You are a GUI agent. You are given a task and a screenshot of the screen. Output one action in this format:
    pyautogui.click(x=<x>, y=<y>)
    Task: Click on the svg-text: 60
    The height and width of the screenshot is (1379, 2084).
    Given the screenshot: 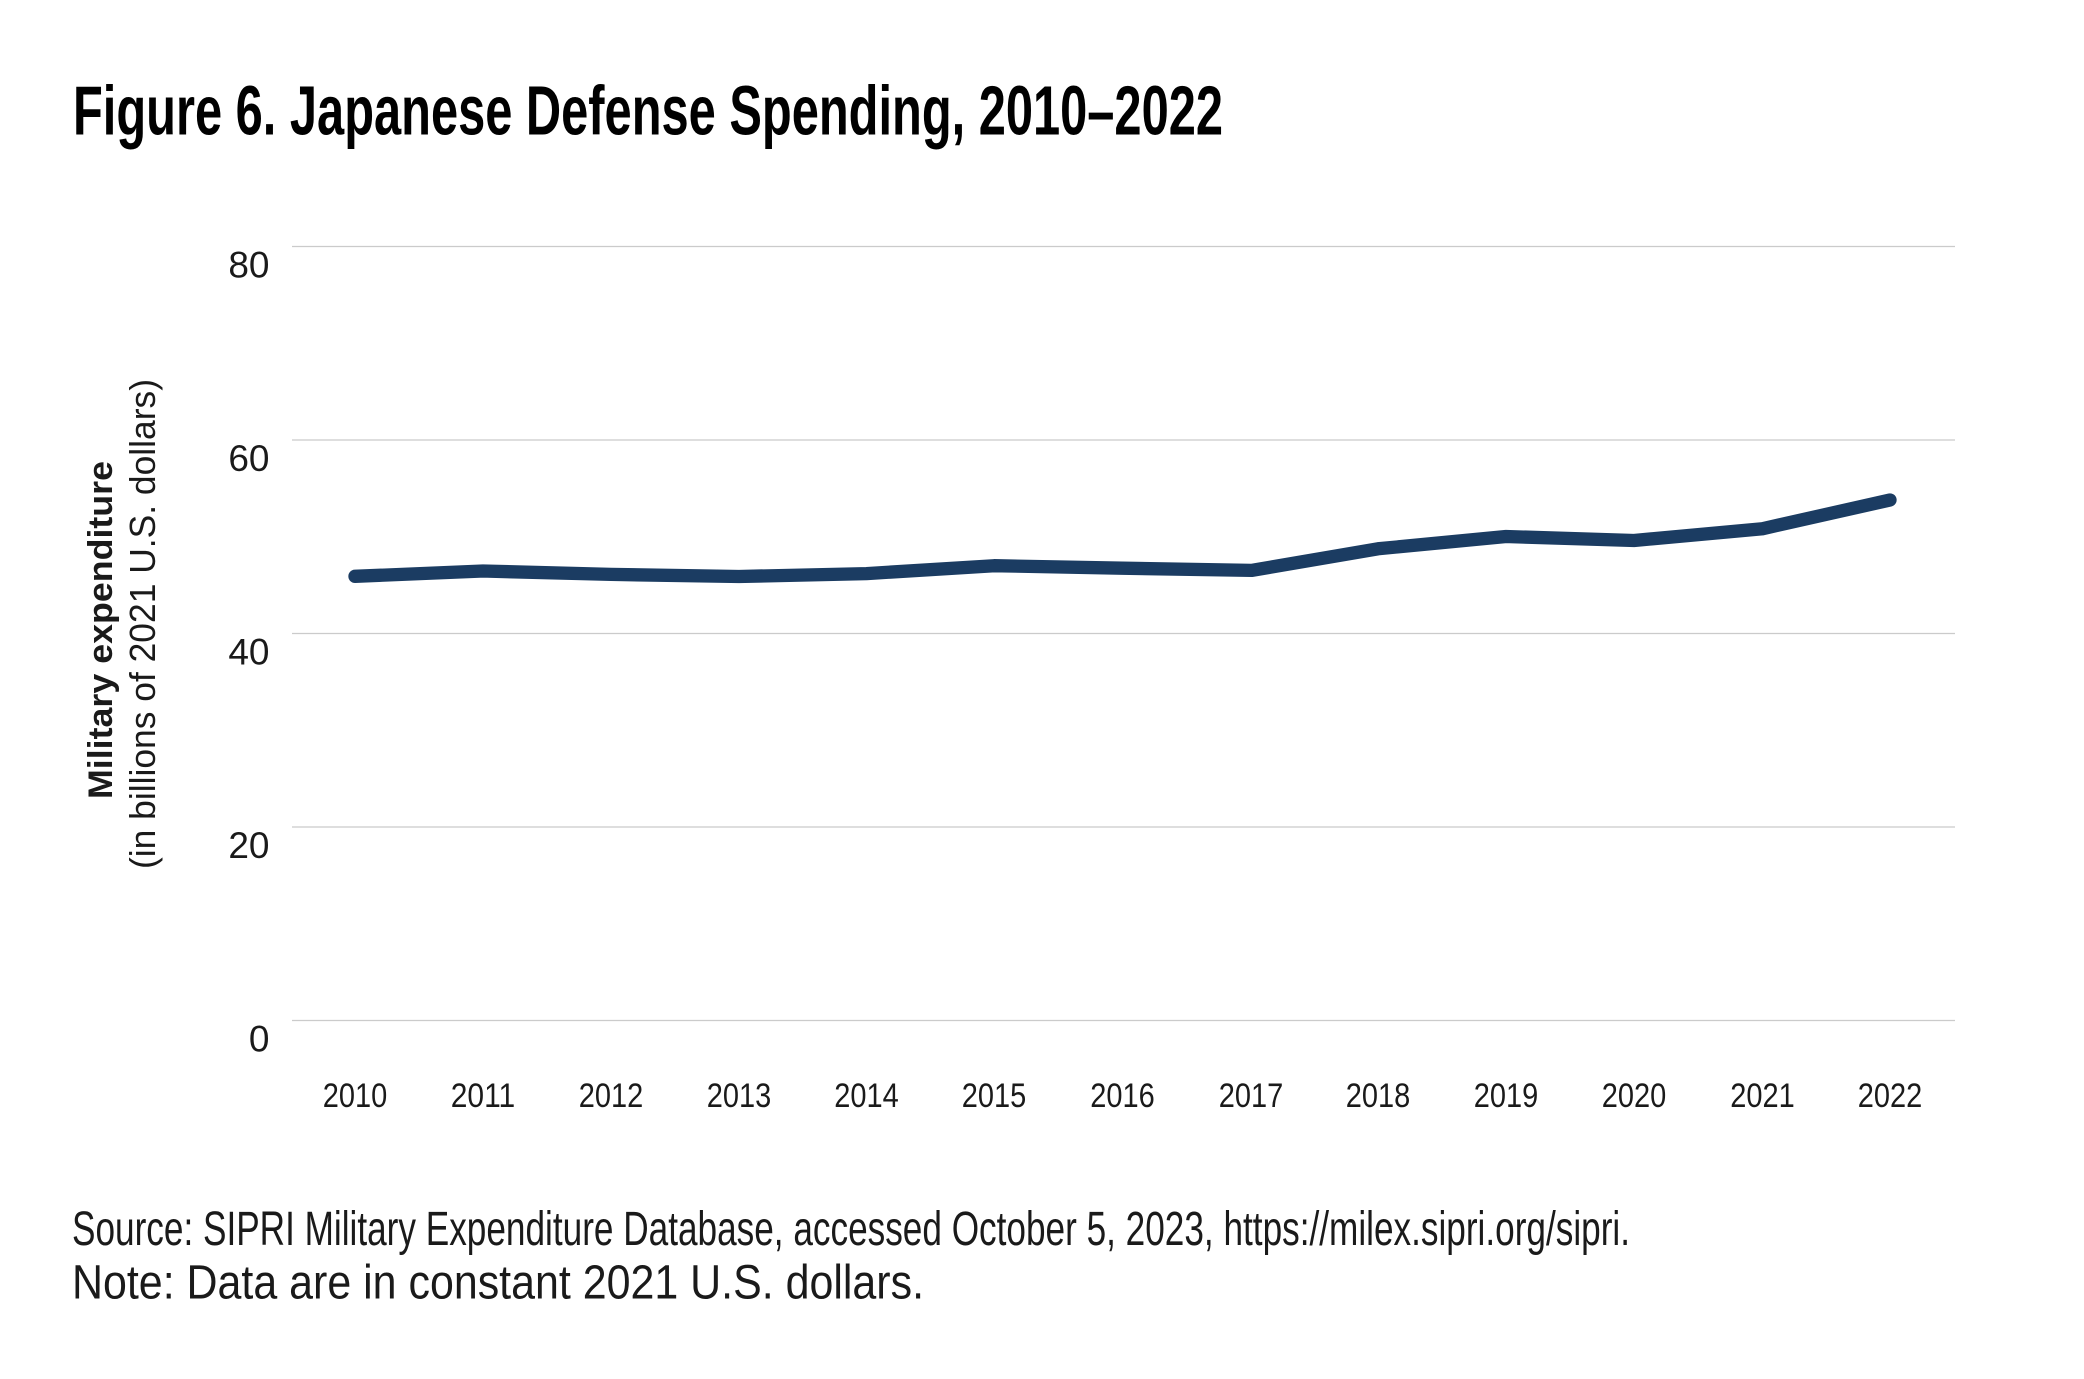 What is the action you would take?
    pyautogui.click(x=248, y=458)
    